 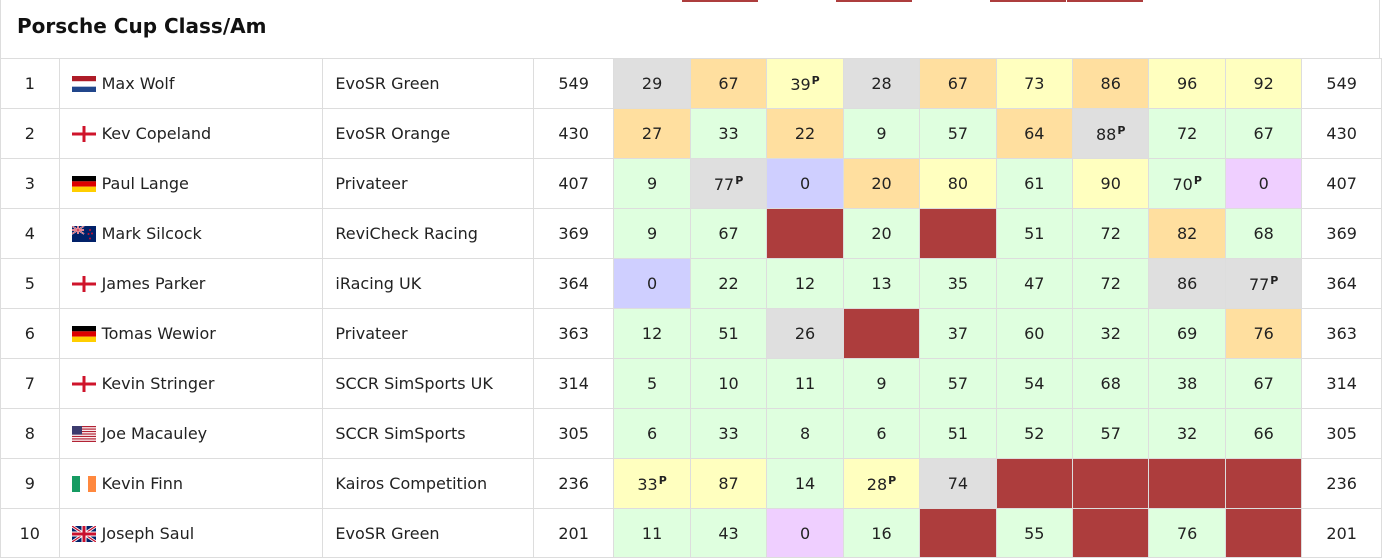 What do you see at coordinates (191, 483) in the screenshot?
I see `driver-cell: Kevin Finn` at bounding box center [191, 483].